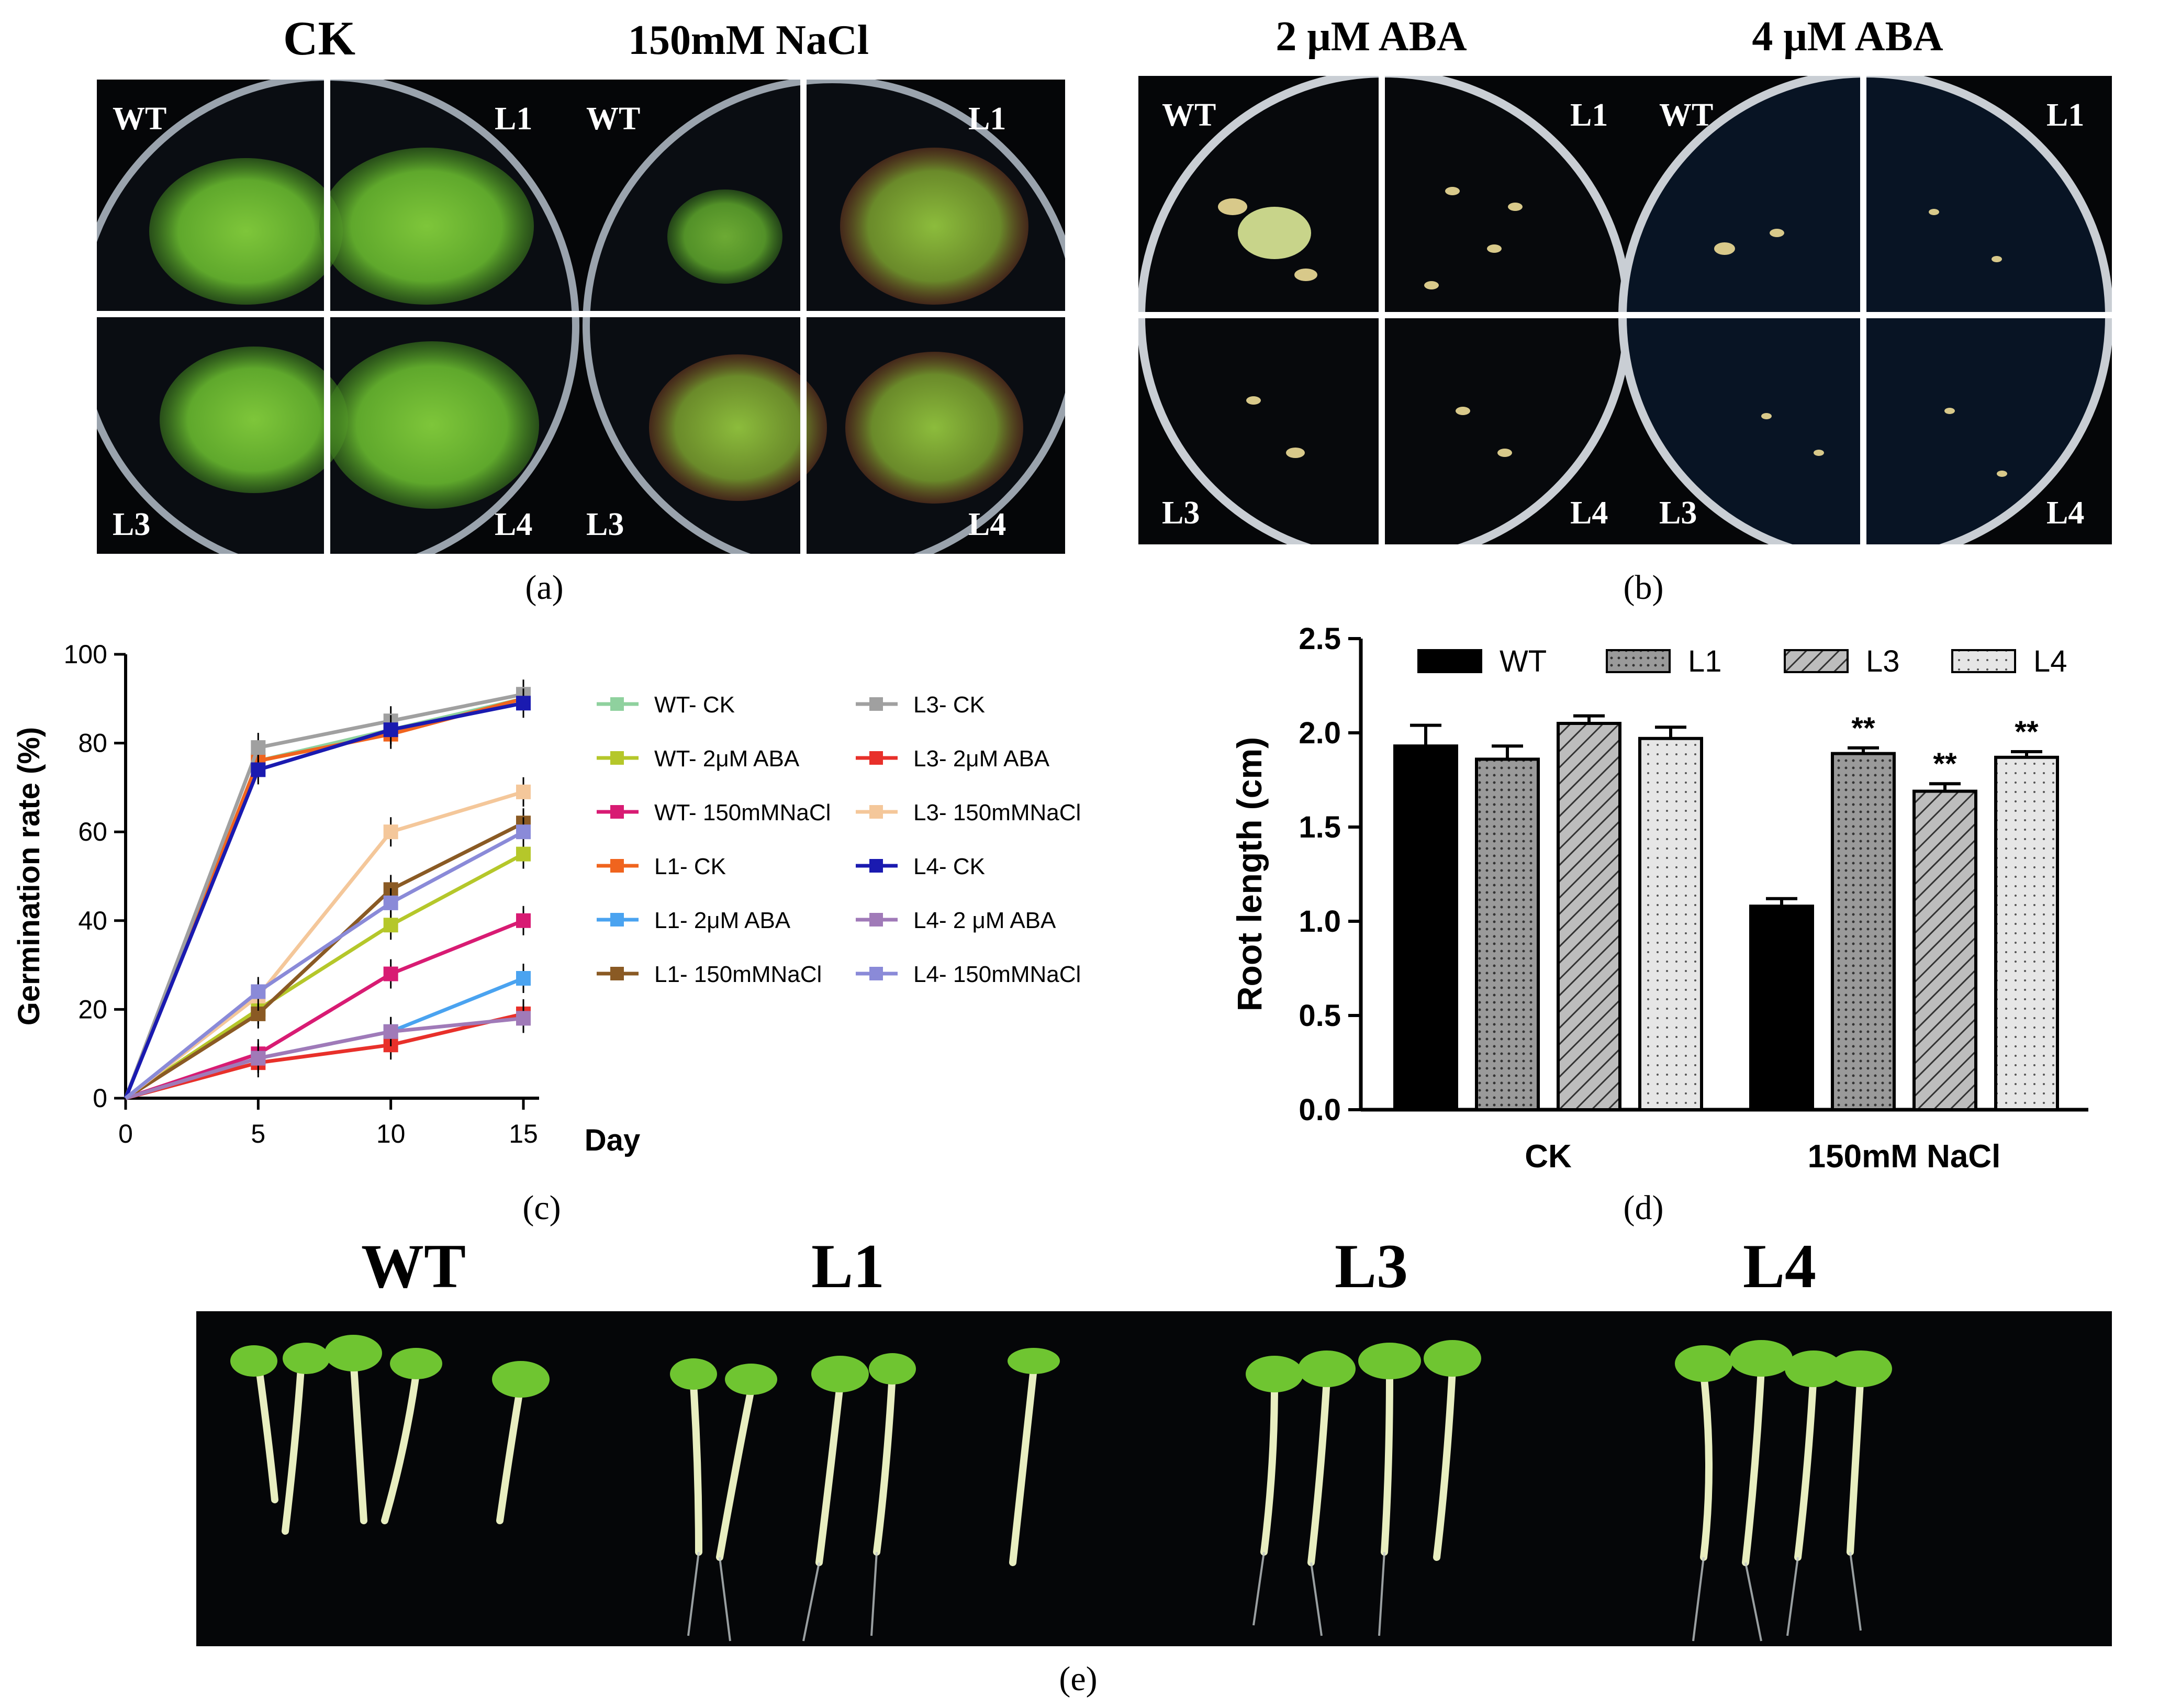 The width and height of the screenshot is (2159, 1708). Describe the element at coordinates (981, 759) in the screenshot. I see `panel-c-legend-label: L3- 2μM ABA` at that location.